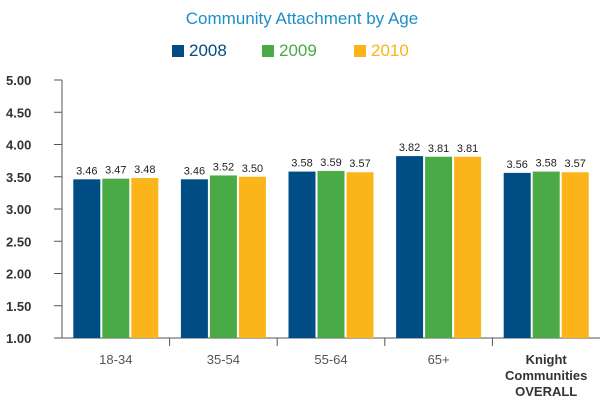 This screenshot has width=605, height=411. I want to click on bar-value-label: 3.82, so click(409, 148).